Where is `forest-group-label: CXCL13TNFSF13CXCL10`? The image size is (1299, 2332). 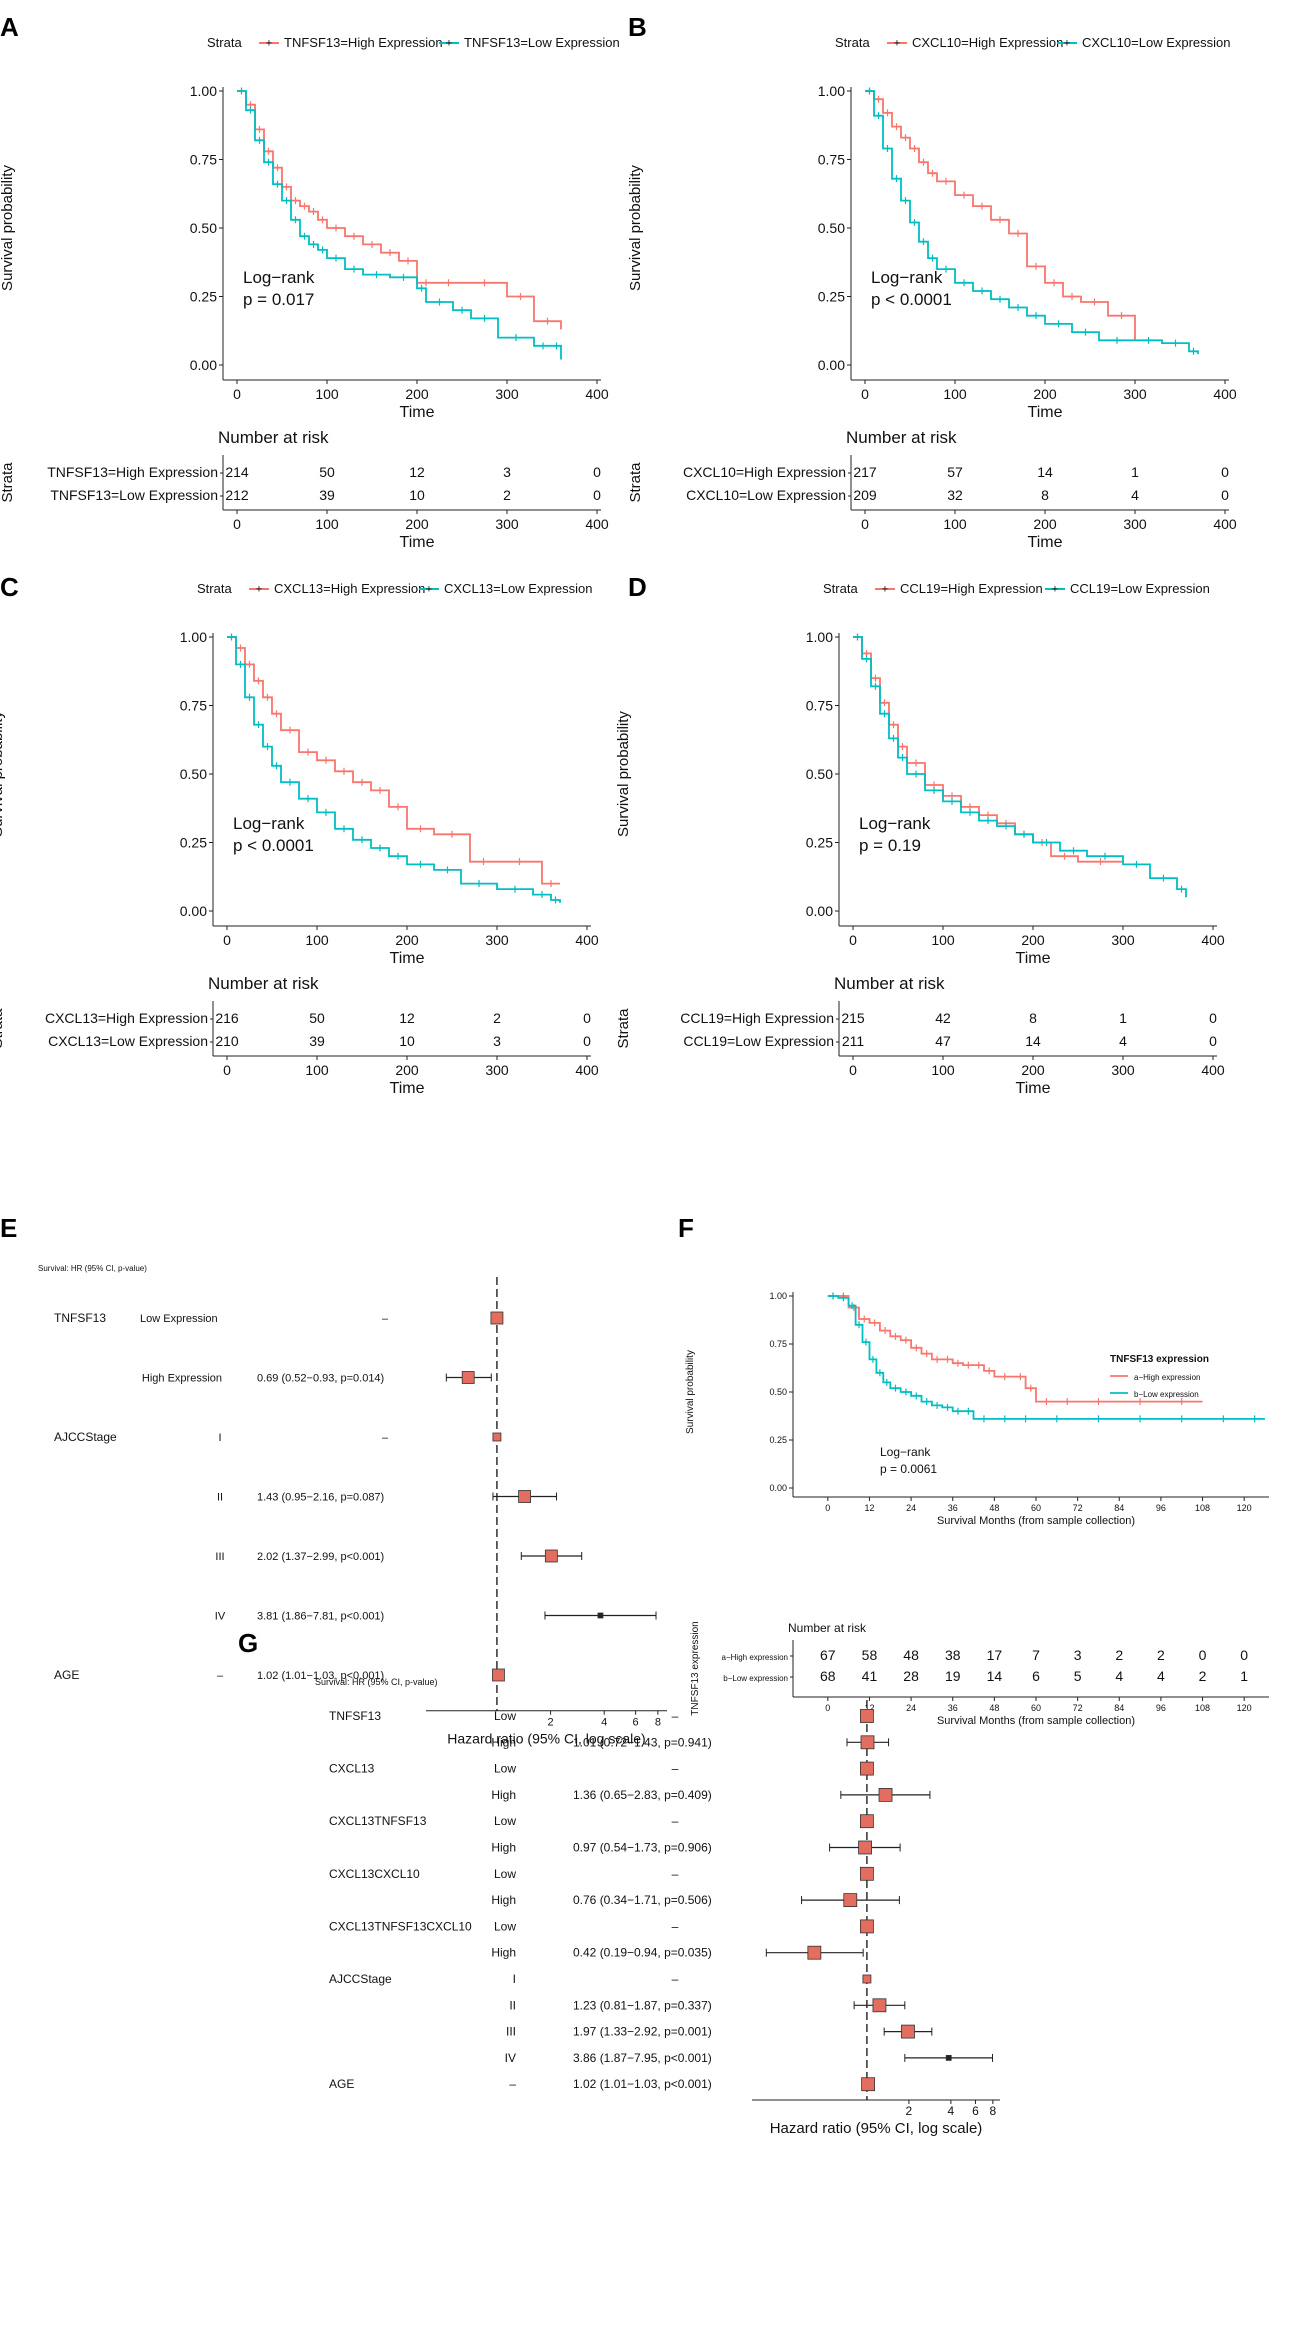 forest-group-label: CXCL13TNFSF13CXCL10 is located at coordinates (400, 1926).